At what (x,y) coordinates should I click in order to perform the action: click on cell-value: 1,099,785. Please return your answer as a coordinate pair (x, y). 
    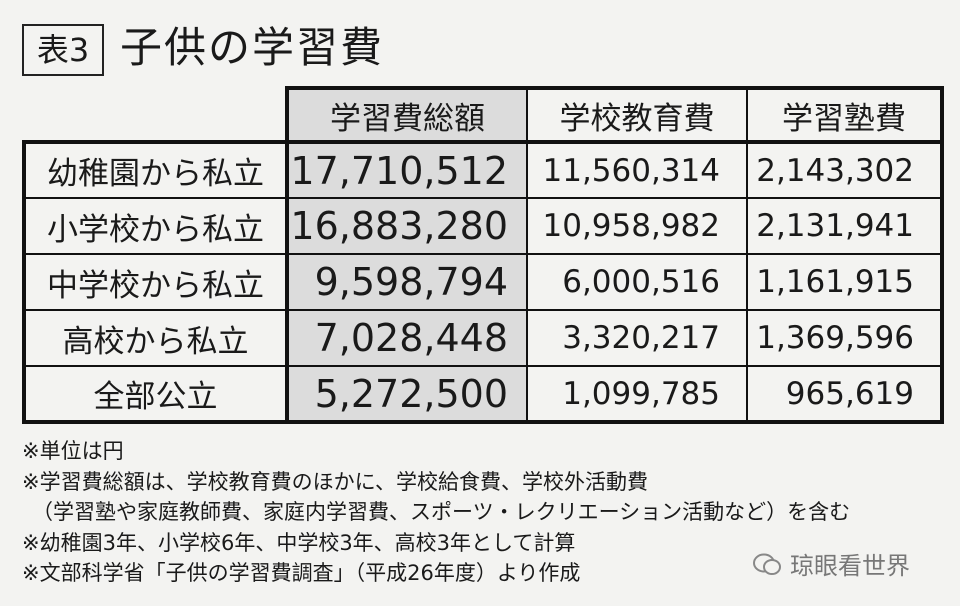
    Looking at the image, I should click on (636, 394).